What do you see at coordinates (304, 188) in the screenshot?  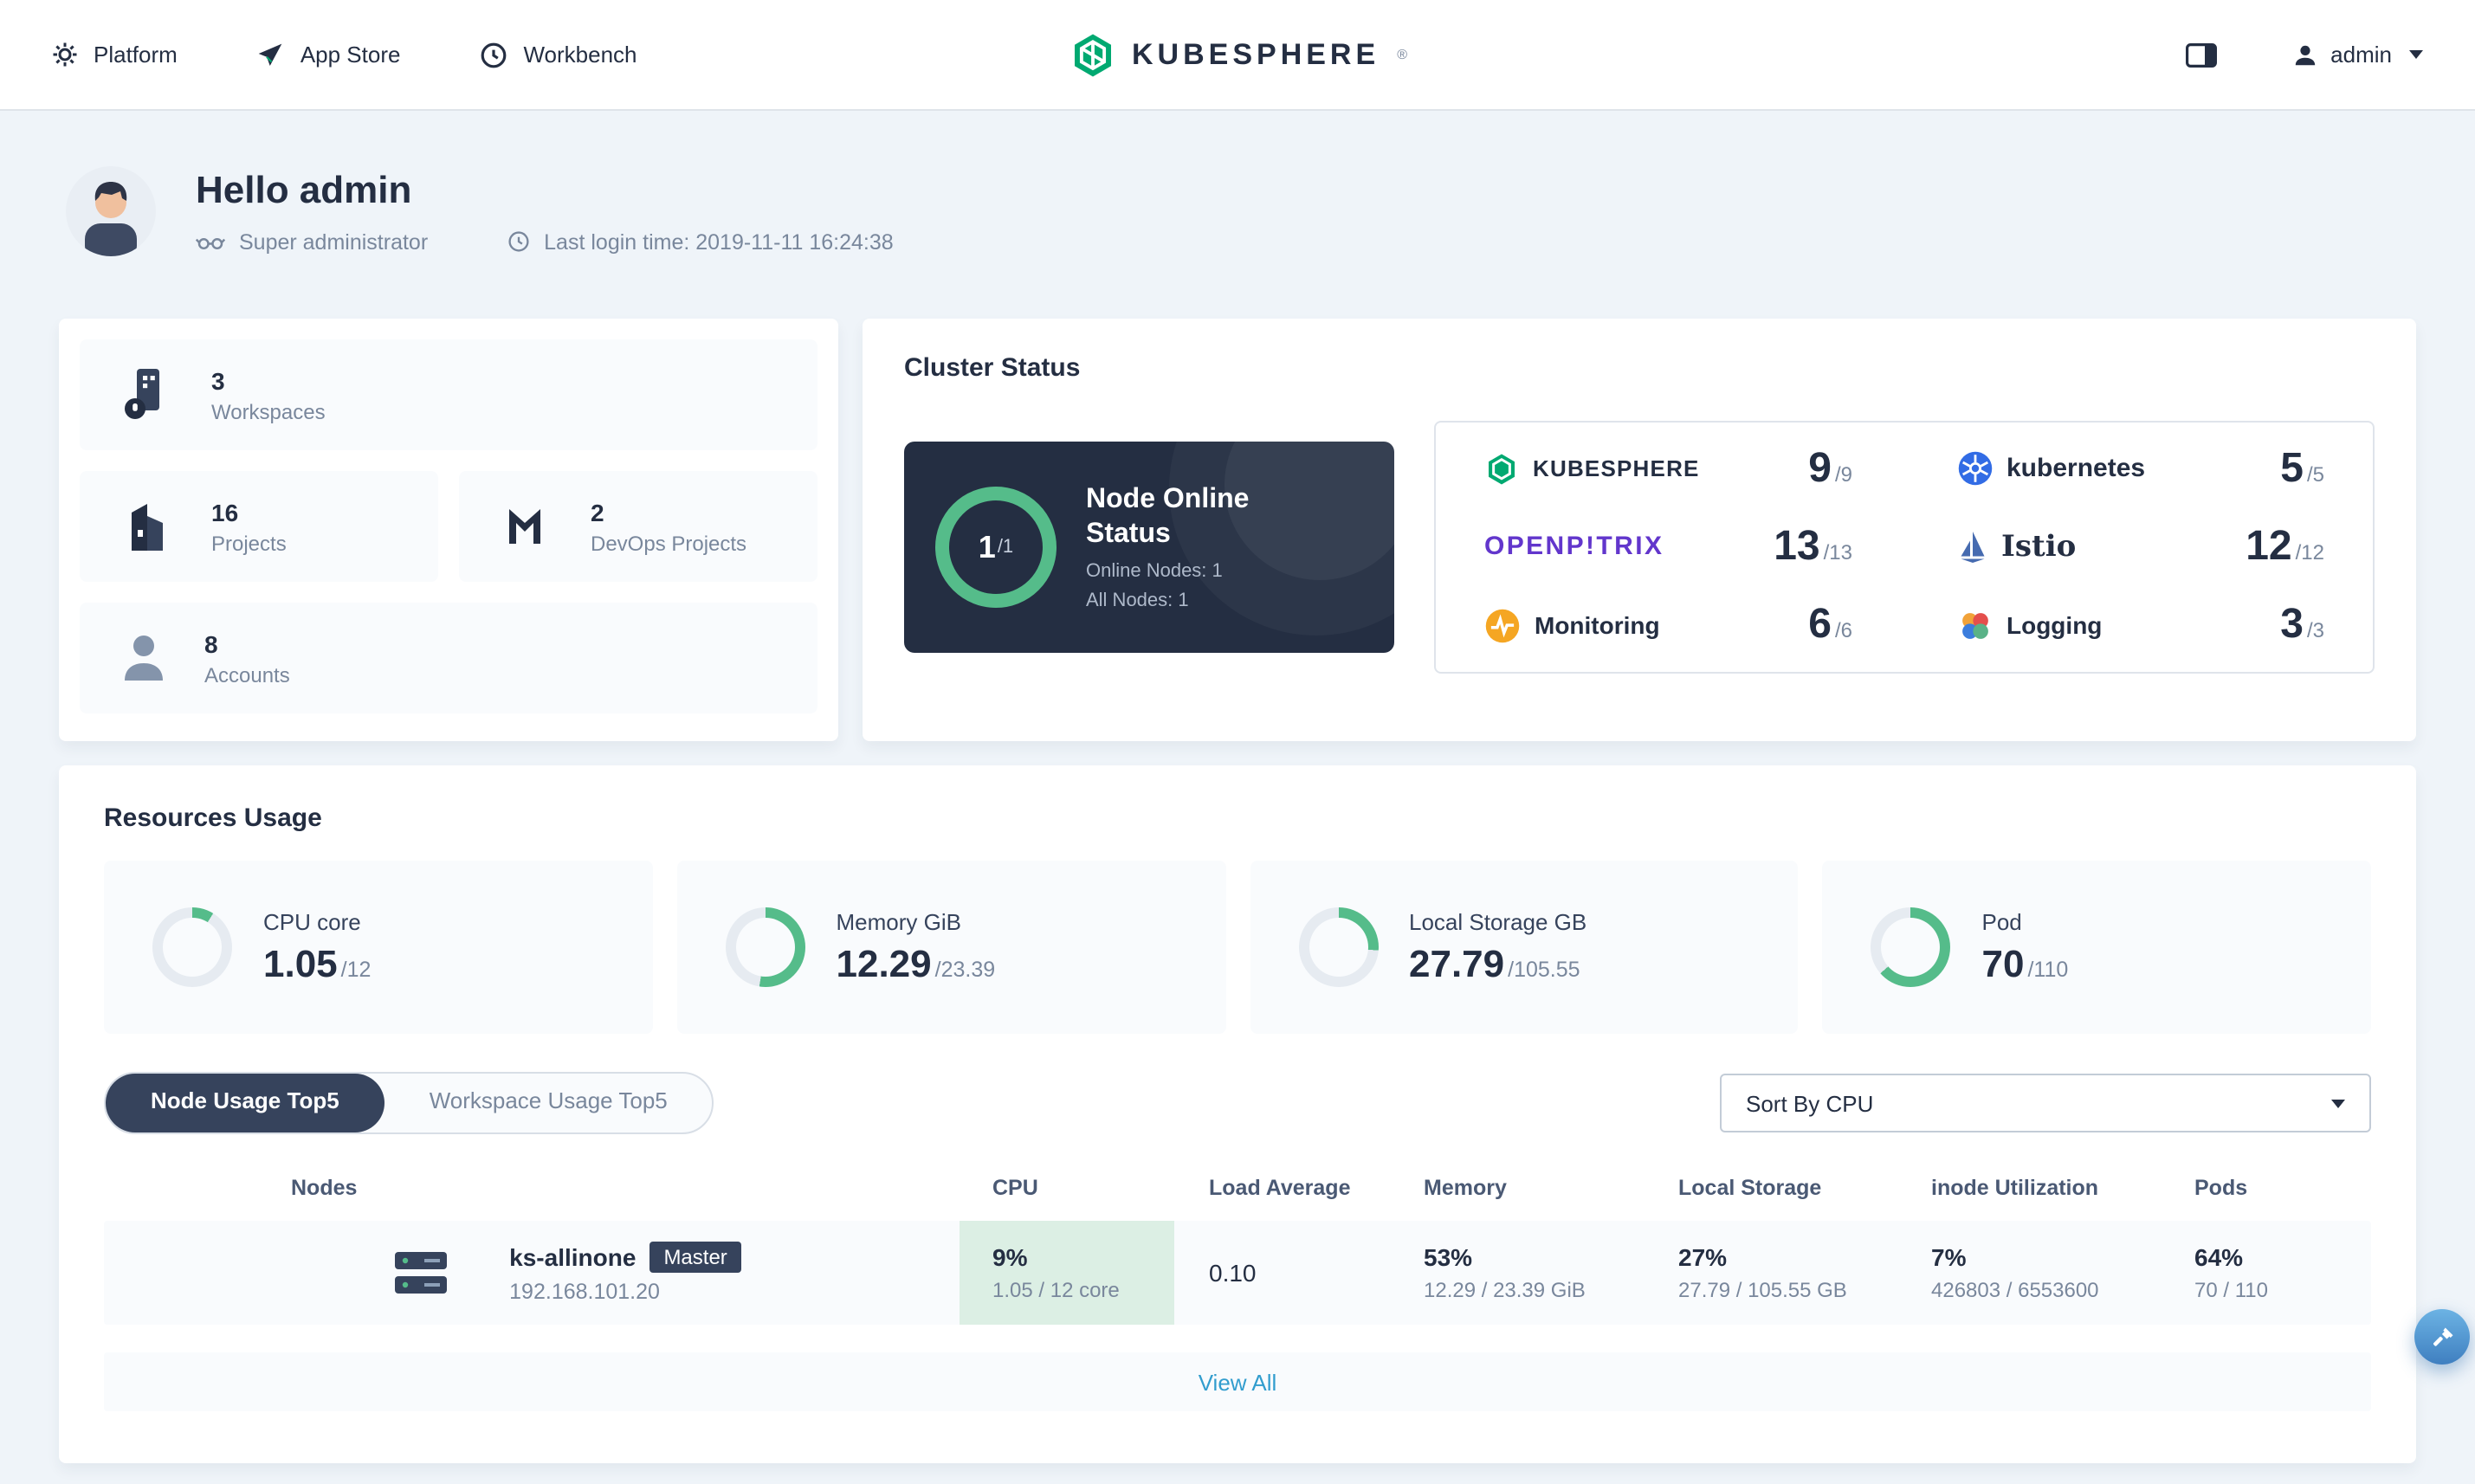 I see `page-greeting: Hello admin` at bounding box center [304, 188].